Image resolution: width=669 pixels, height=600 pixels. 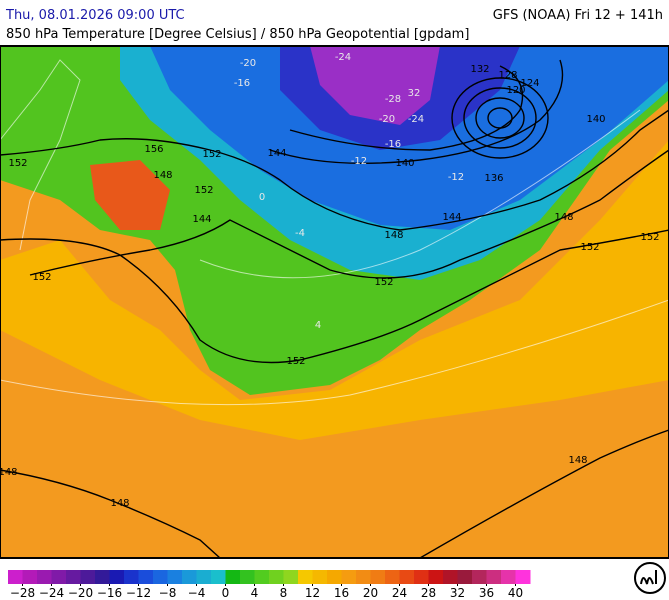 What do you see at coordinates (486, 593) in the screenshot?
I see `colorbar-tick-label: 36` at bounding box center [486, 593].